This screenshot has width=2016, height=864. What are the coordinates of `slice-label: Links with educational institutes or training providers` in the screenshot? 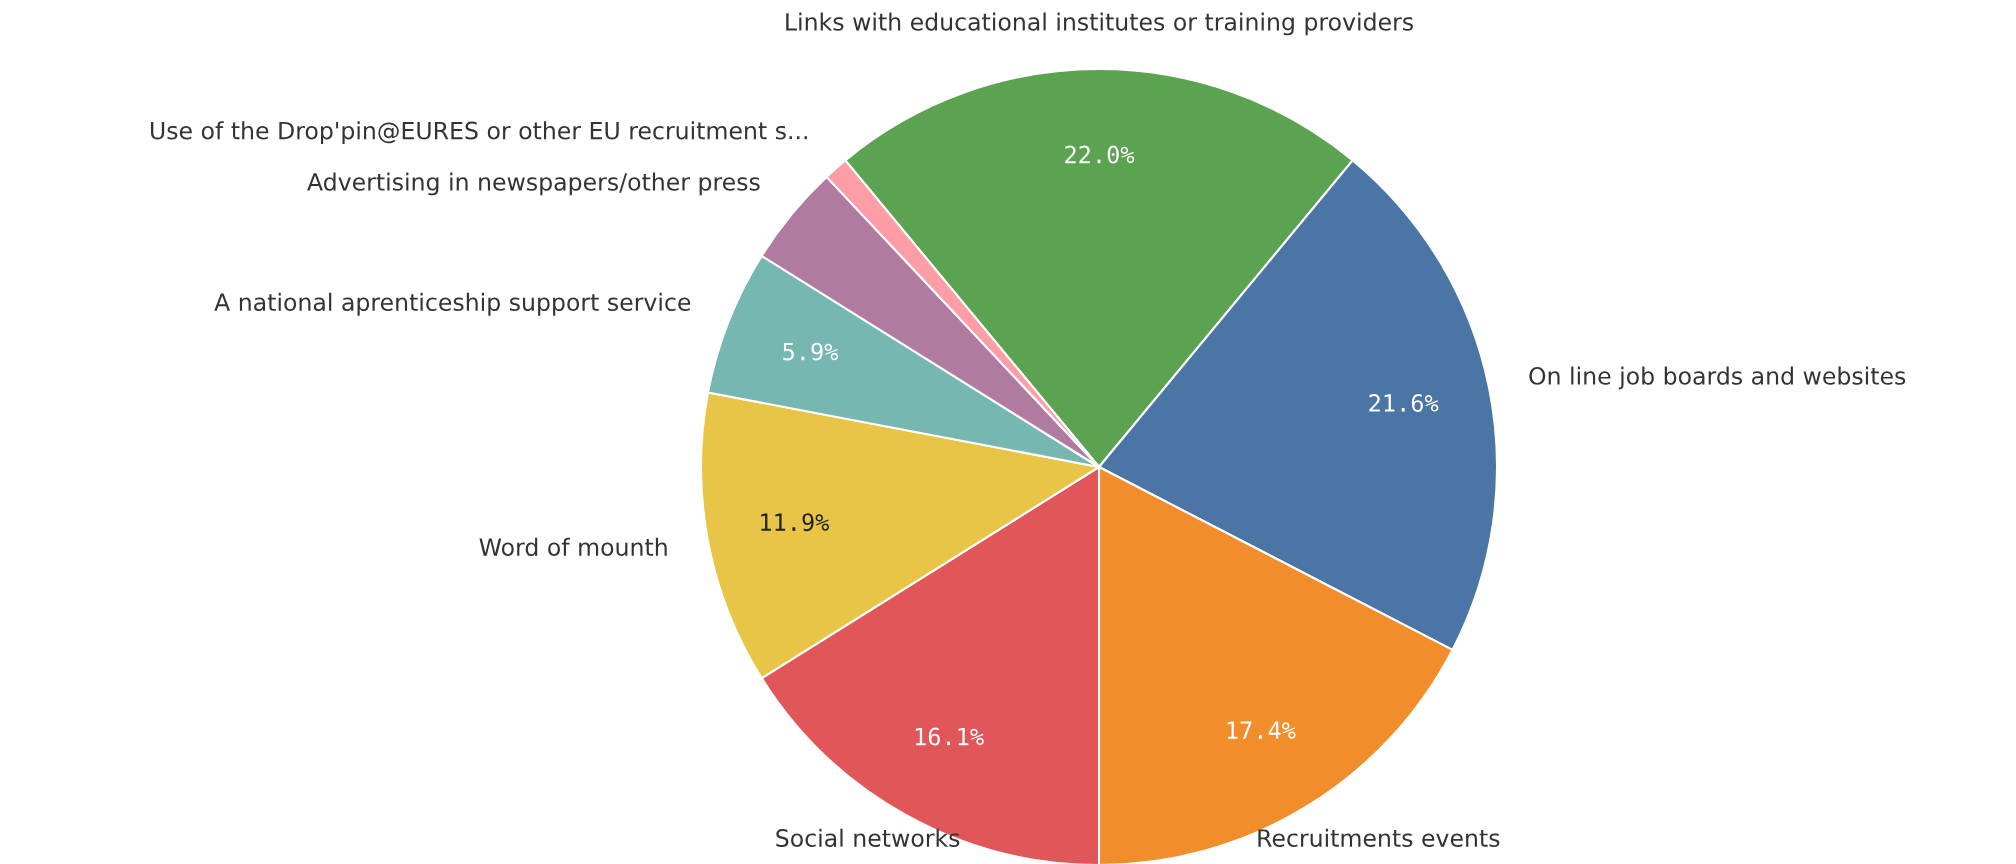 It's located at (1099, 24).